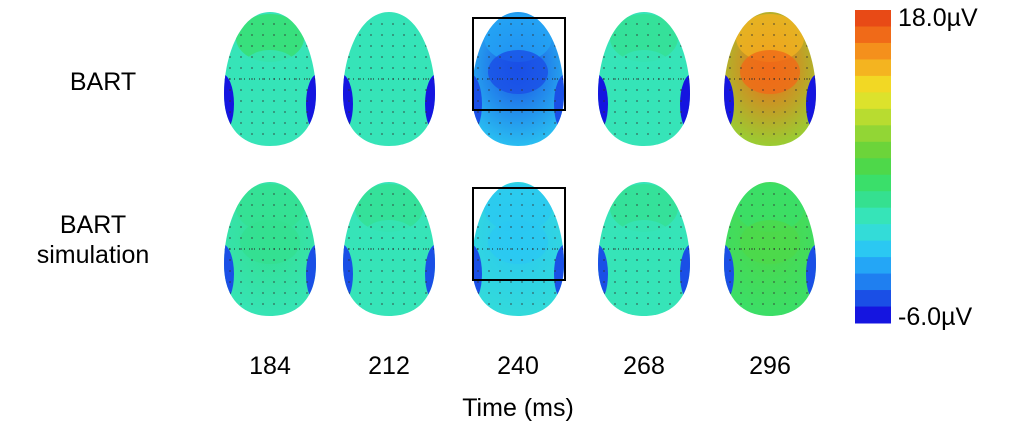 The width and height of the screenshot is (1013, 434). Describe the element at coordinates (270, 38) in the screenshot. I see `frontal-region` at that location.